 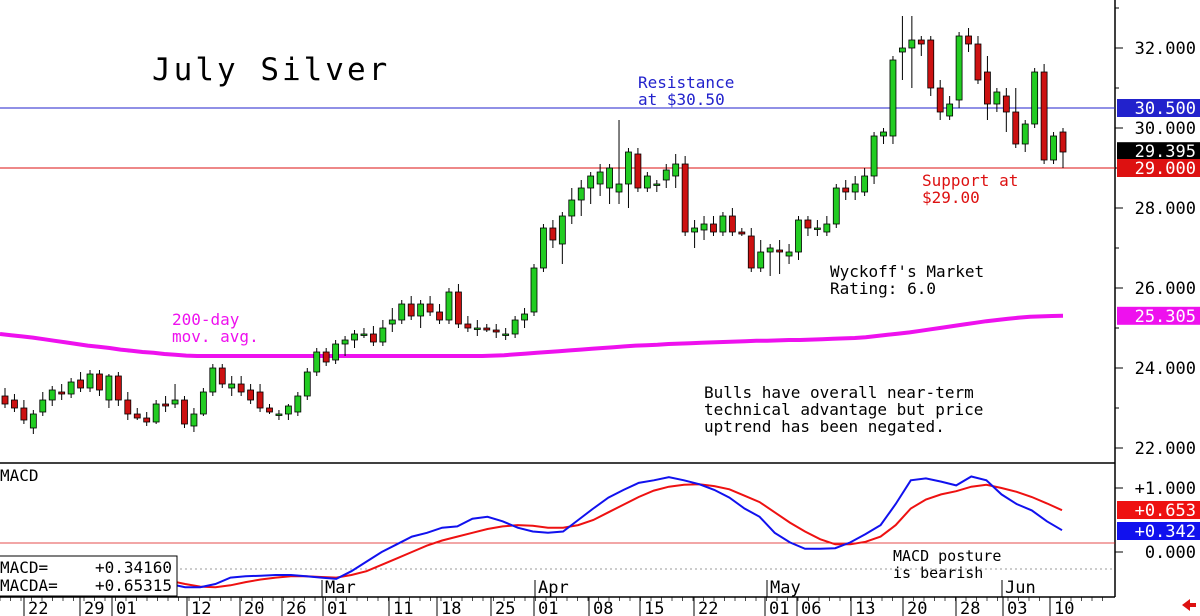 I want to click on macd-axis: +1.000 0.000, so click(x=1155, y=521).